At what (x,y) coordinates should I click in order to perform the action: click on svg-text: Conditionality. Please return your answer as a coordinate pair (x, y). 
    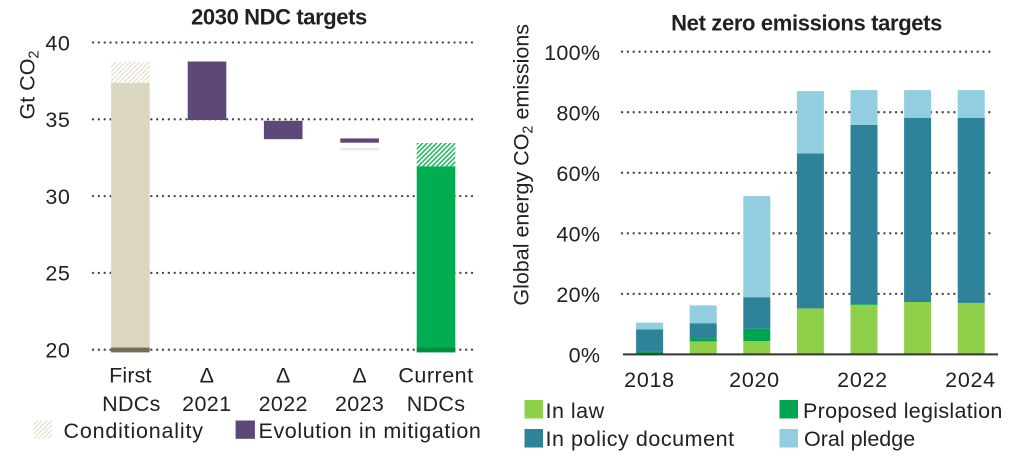
    Looking at the image, I should click on (134, 431).